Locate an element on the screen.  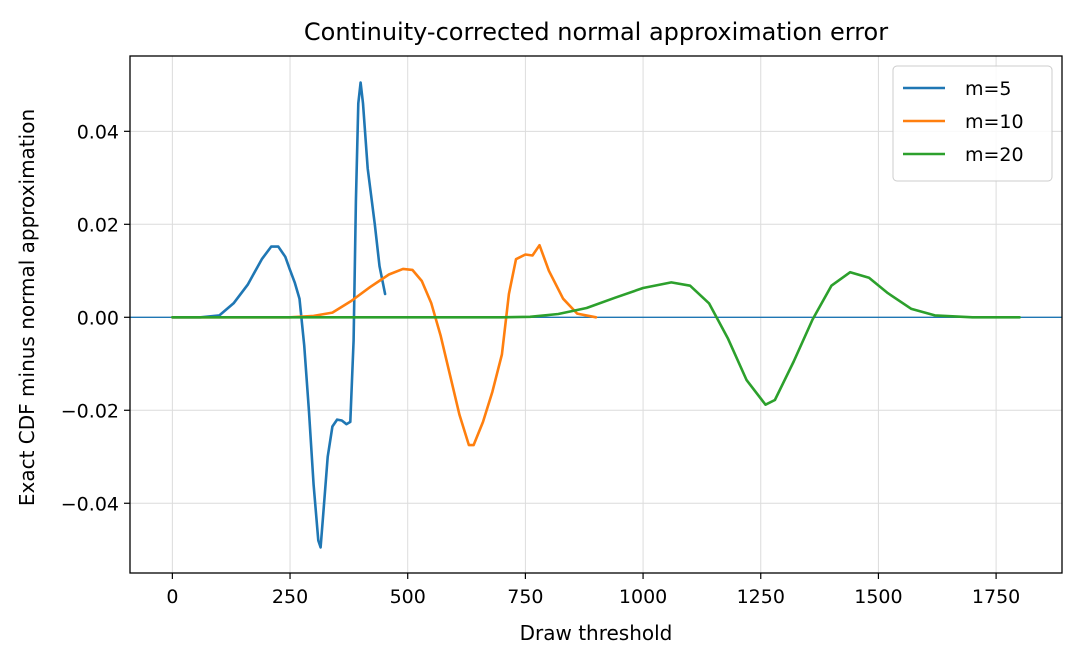
x-tick-label: 1500 is located at coordinates (878, 597).